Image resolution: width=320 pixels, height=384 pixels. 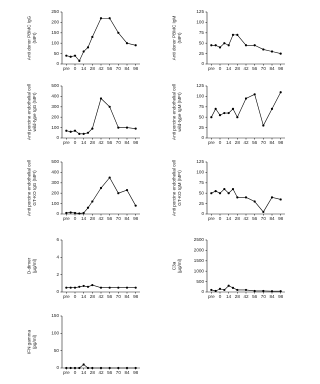 I want to click on y-tick-label: 150, so click(x=55, y=315).